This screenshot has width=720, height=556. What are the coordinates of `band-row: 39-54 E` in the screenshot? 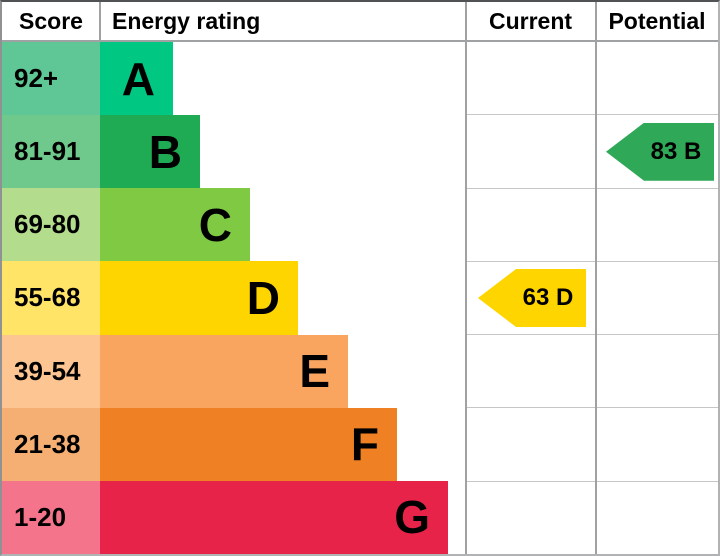 It's located at (233, 371).